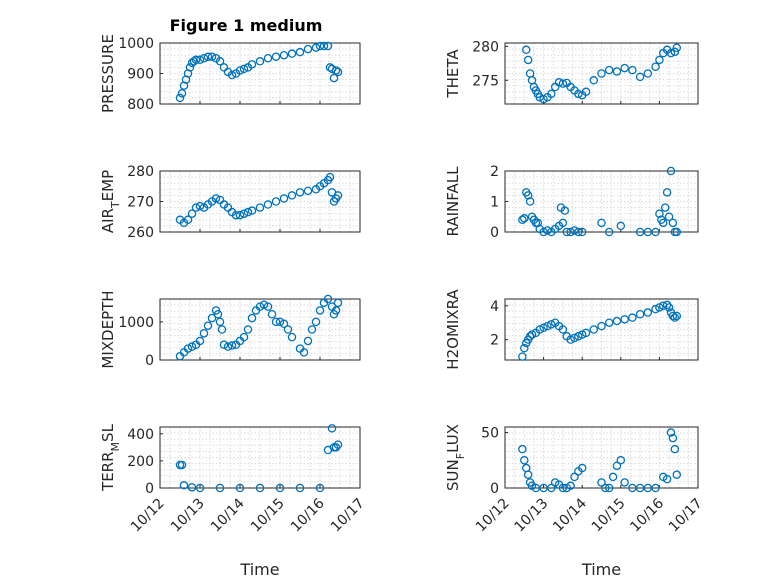 The image size is (778, 583). Describe the element at coordinates (485, 81) in the screenshot. I see `y-tick-label: 275` at that location.